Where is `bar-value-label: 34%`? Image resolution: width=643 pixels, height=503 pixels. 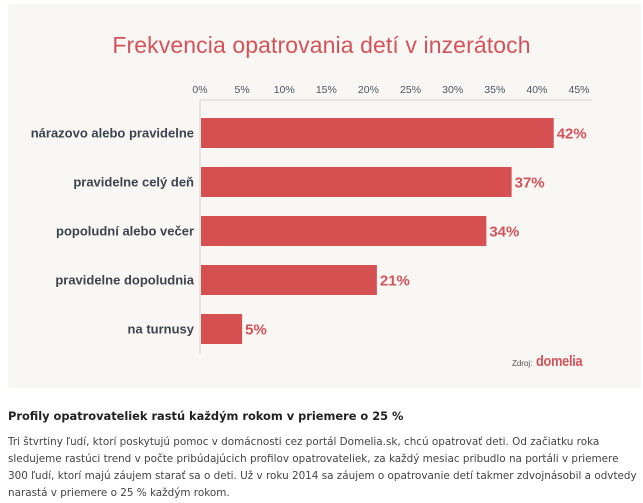 bar-value-label: 34% is located at coordinates (504, 232).